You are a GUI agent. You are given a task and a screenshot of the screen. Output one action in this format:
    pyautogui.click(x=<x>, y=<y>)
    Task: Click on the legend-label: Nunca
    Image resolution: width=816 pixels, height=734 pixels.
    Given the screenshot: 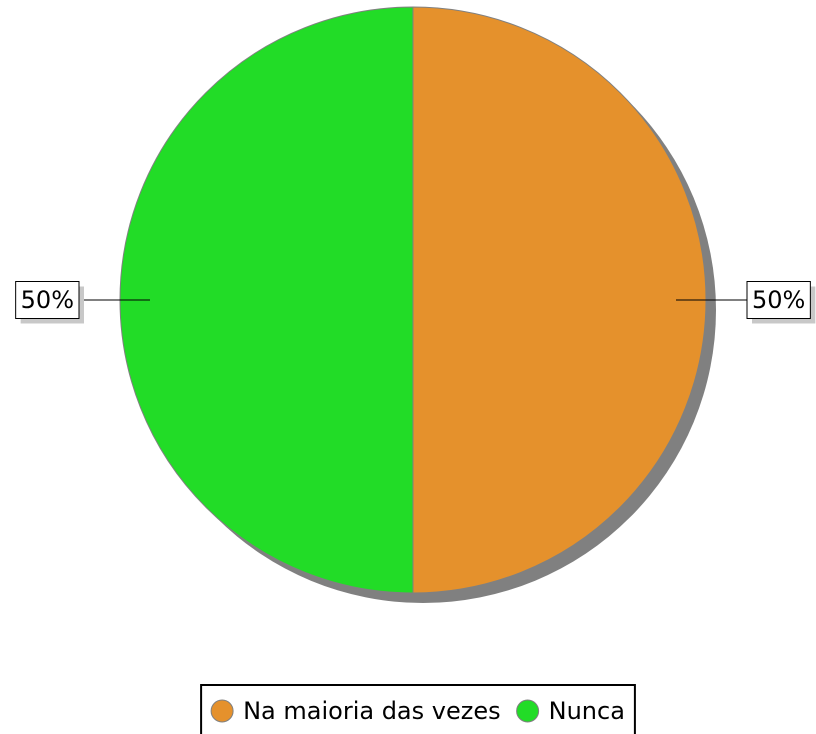 What is the action you would take?
    pyautogui.click(x=587, y=711)
    